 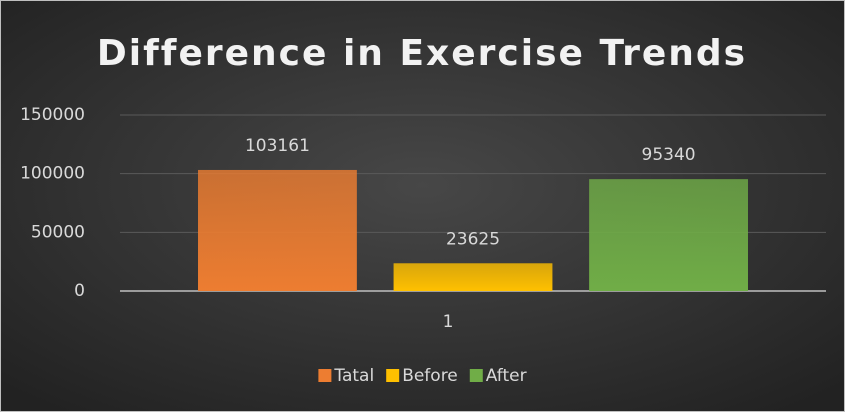 What do you see at coordinates (52, 174) in the screenshot?
I see `y-tick-label: 100000` at bounding box center [52, 174].